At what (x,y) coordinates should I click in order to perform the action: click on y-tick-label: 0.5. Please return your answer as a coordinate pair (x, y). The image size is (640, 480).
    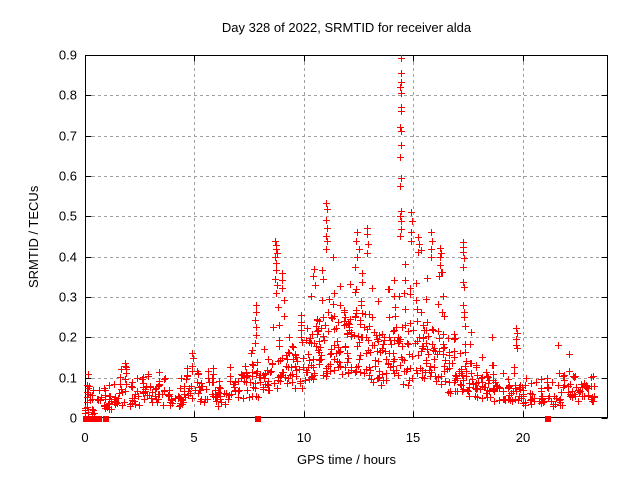
    Looking at the image, I should click on (68, 216).